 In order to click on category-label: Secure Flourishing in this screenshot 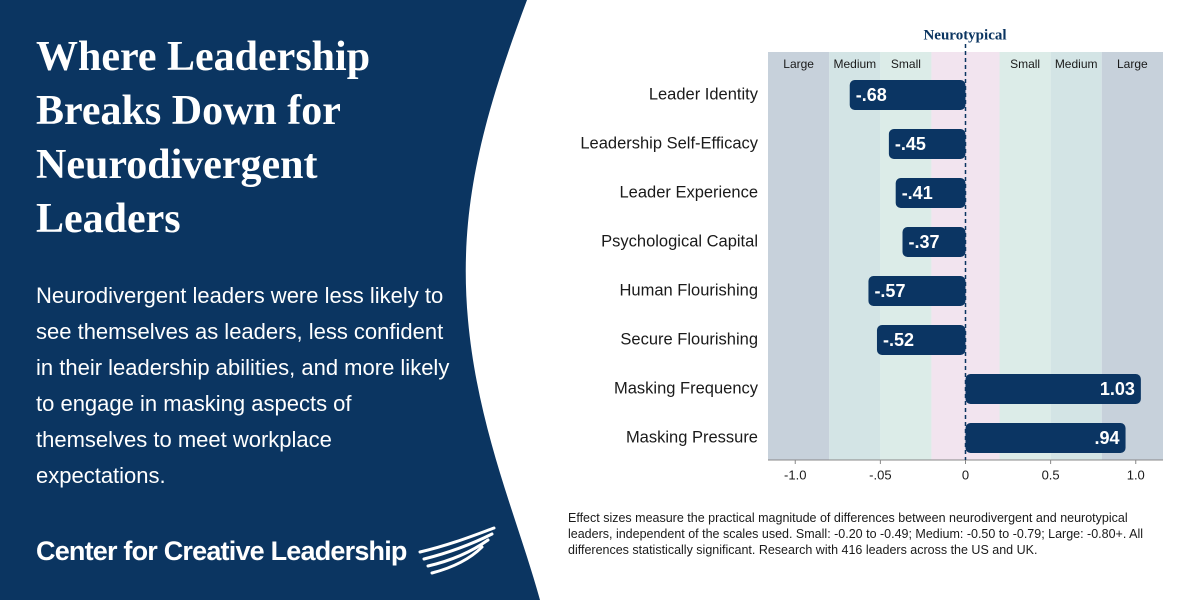, I will do `click(689, 339)`.